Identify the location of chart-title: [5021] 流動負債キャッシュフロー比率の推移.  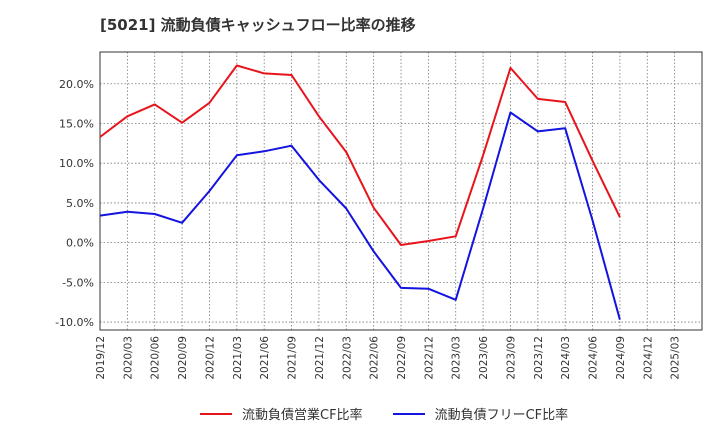
(258, 25).